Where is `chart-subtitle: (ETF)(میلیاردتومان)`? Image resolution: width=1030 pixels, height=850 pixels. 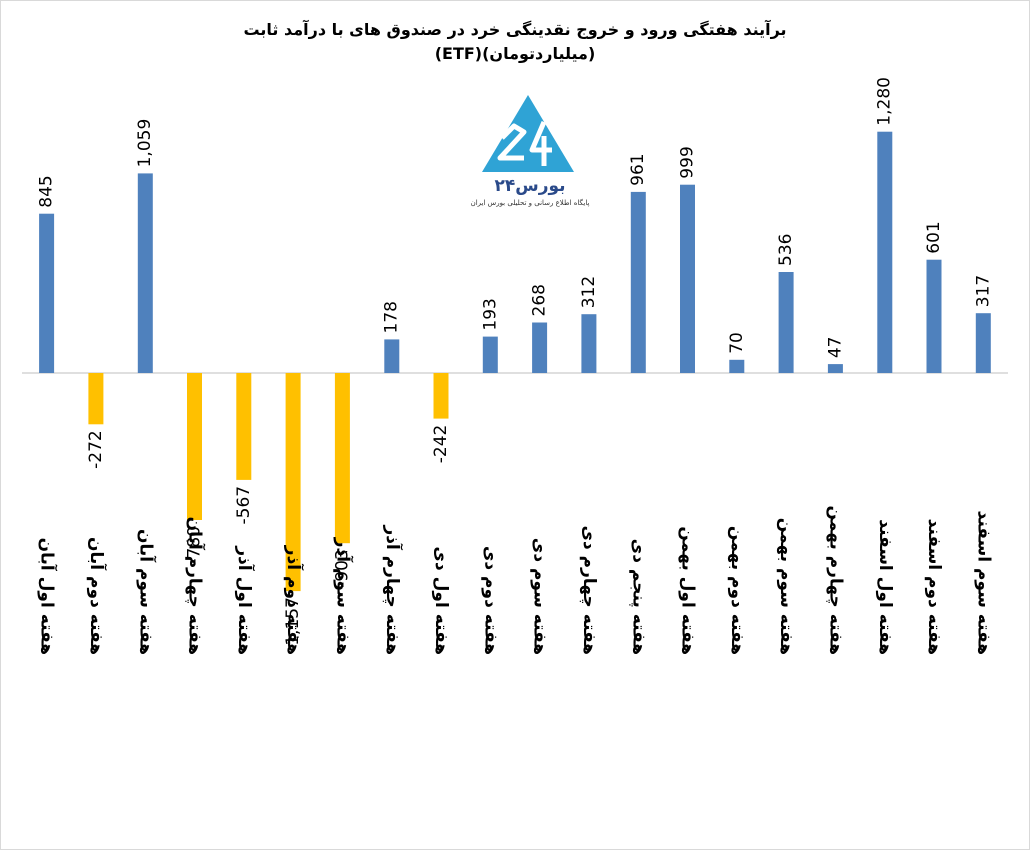
chart-subtitle: (ETF)(میلیاردتومان) is located at coordinates (515, 53).